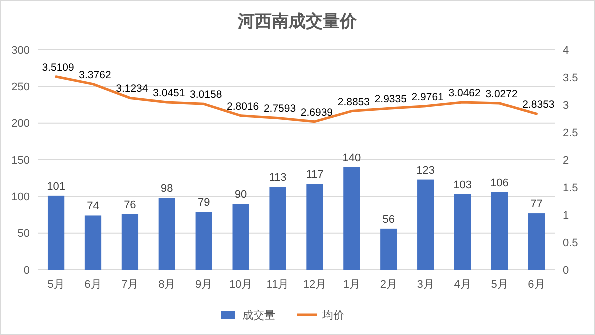 The height and width of the screenshot is (335, 595). I want to click on x-tick-label: 4月, so click(463, 285).